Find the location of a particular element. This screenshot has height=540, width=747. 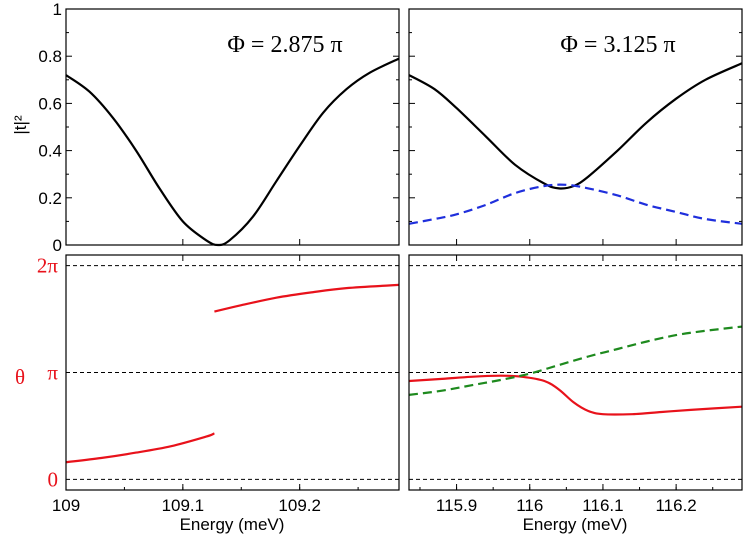

x-tick-label: 109.2 is located at coordinates (299, 505).